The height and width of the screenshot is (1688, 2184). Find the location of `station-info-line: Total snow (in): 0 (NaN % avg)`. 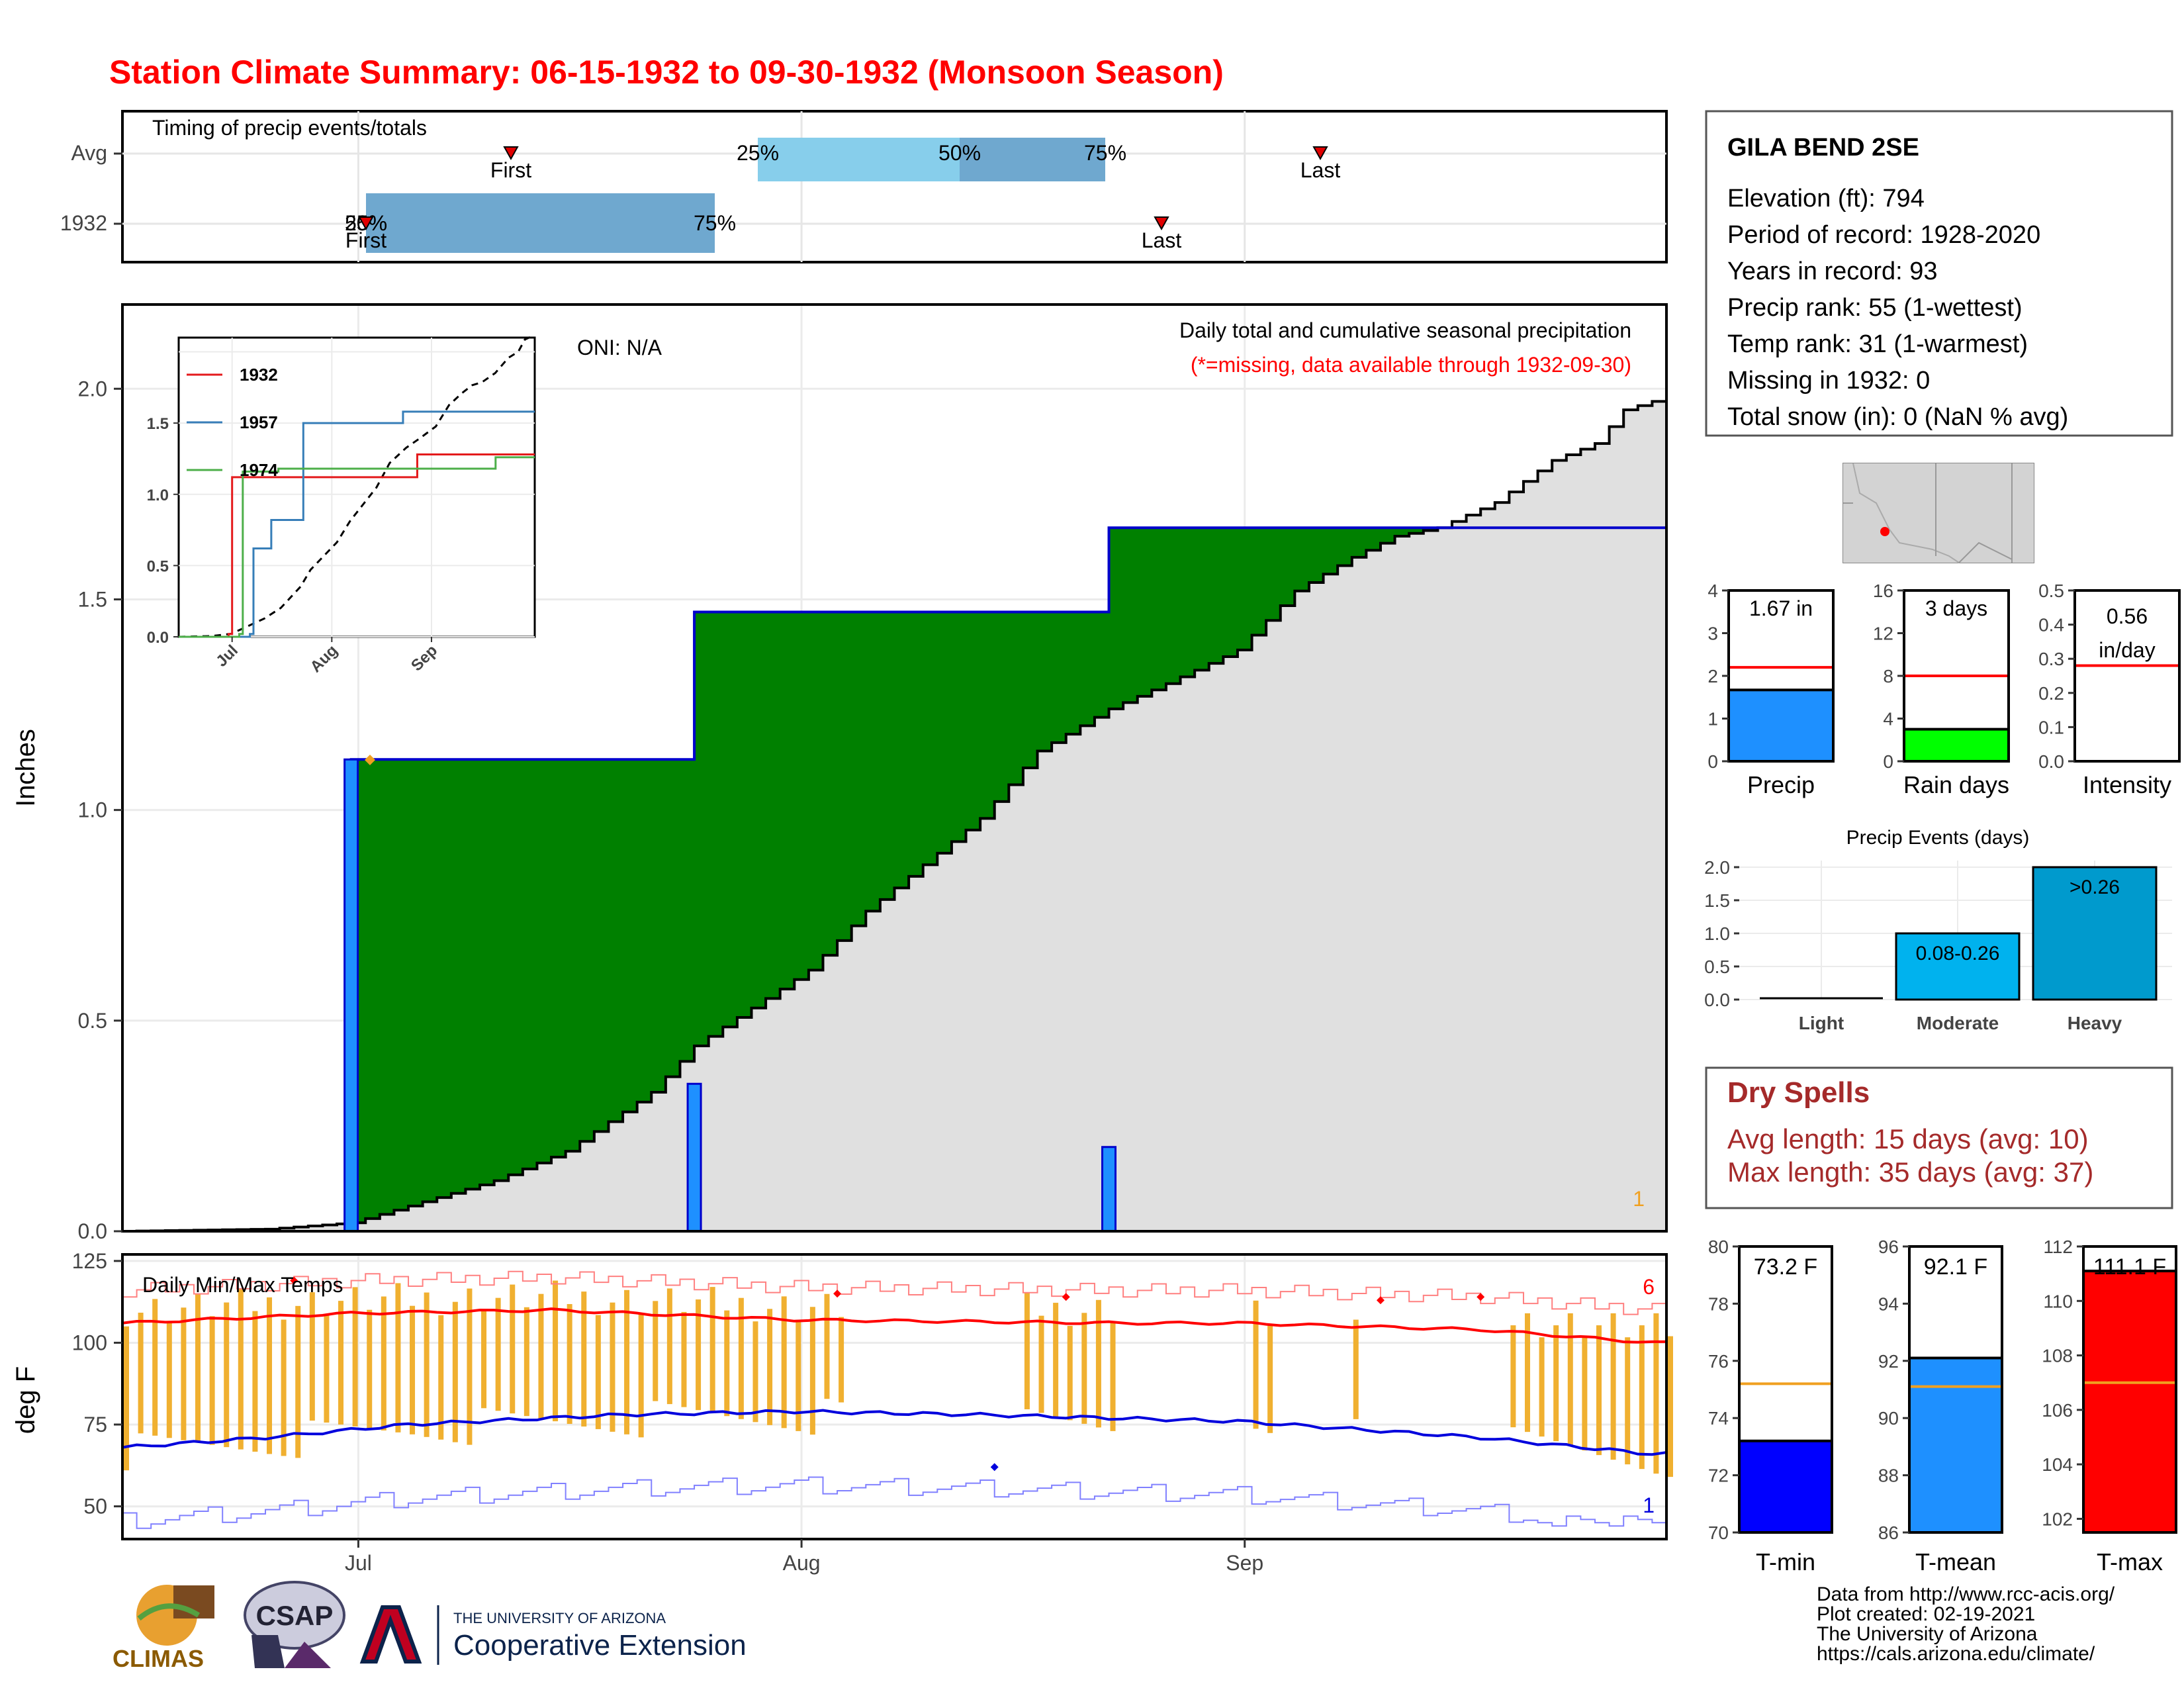

station-info-line: Total snow (in): 0 (NaN % avg) is located at coordinates (1897, 417).